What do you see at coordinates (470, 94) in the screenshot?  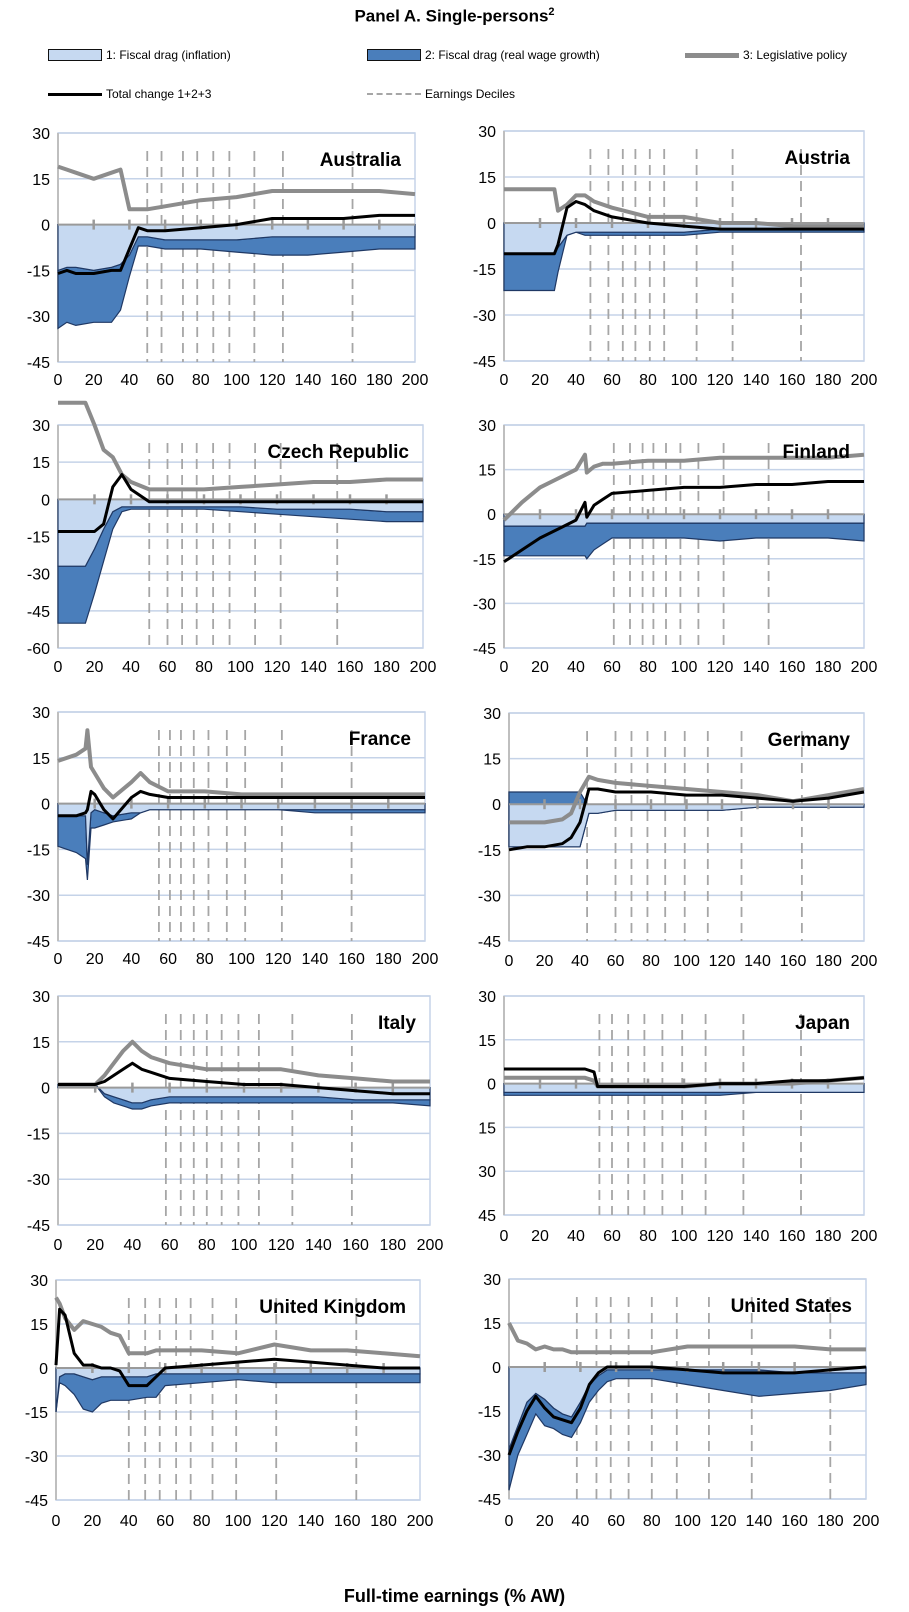 I see `legend-label-deciles: Earnings Deciles` at bounding box center [470, 94].